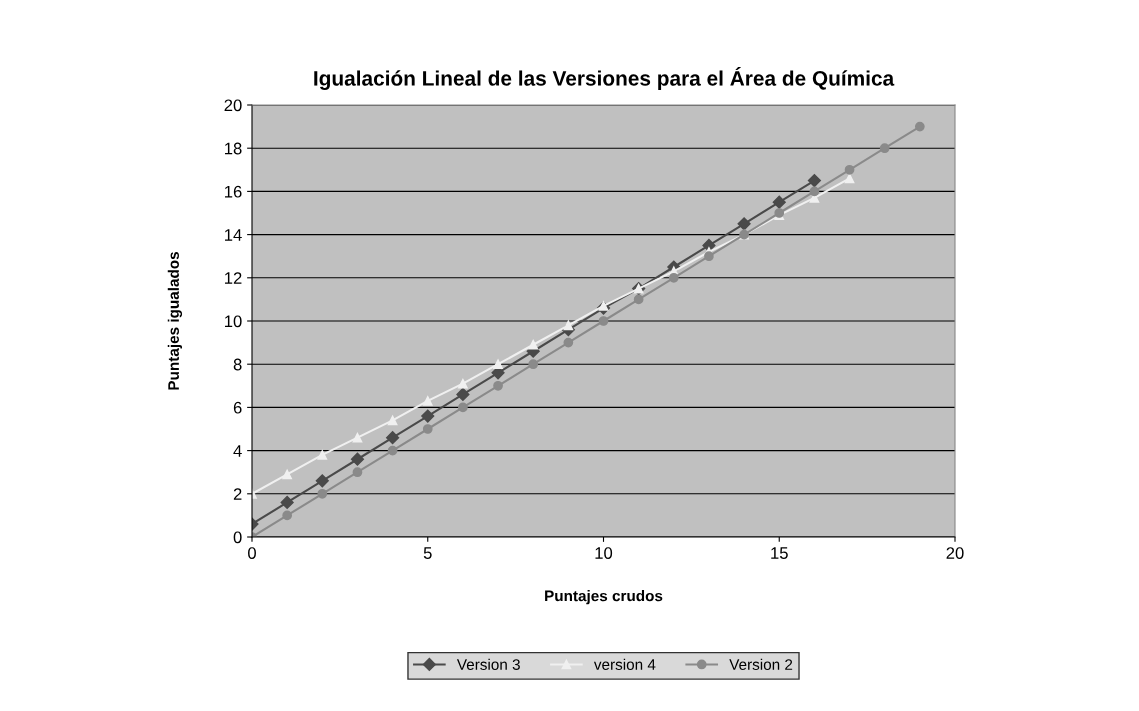 The height and width of the screenshot is (711, 1139). I want to click on y-axis-title: Puntajes igualados, so click(175, 321).